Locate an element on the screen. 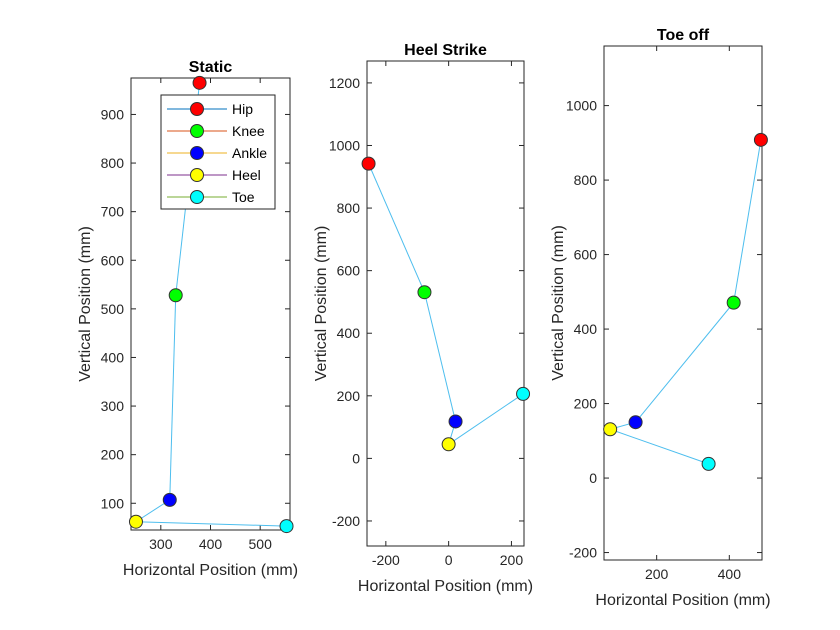 The height and width of the screenshot is (630, 840). y-tick-label: 900 is located at coordinates (113, 114).